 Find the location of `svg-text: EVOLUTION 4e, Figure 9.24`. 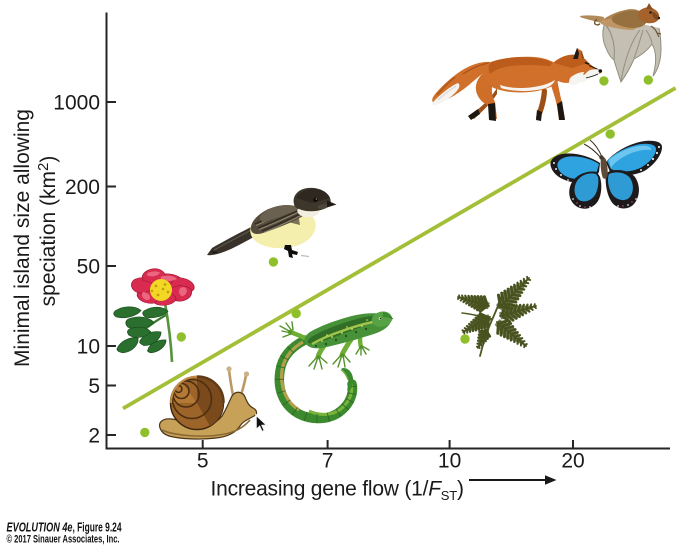

svg-text: EVOLUTION 4e, Figure 9.24 is located at coordinates (64, 527).